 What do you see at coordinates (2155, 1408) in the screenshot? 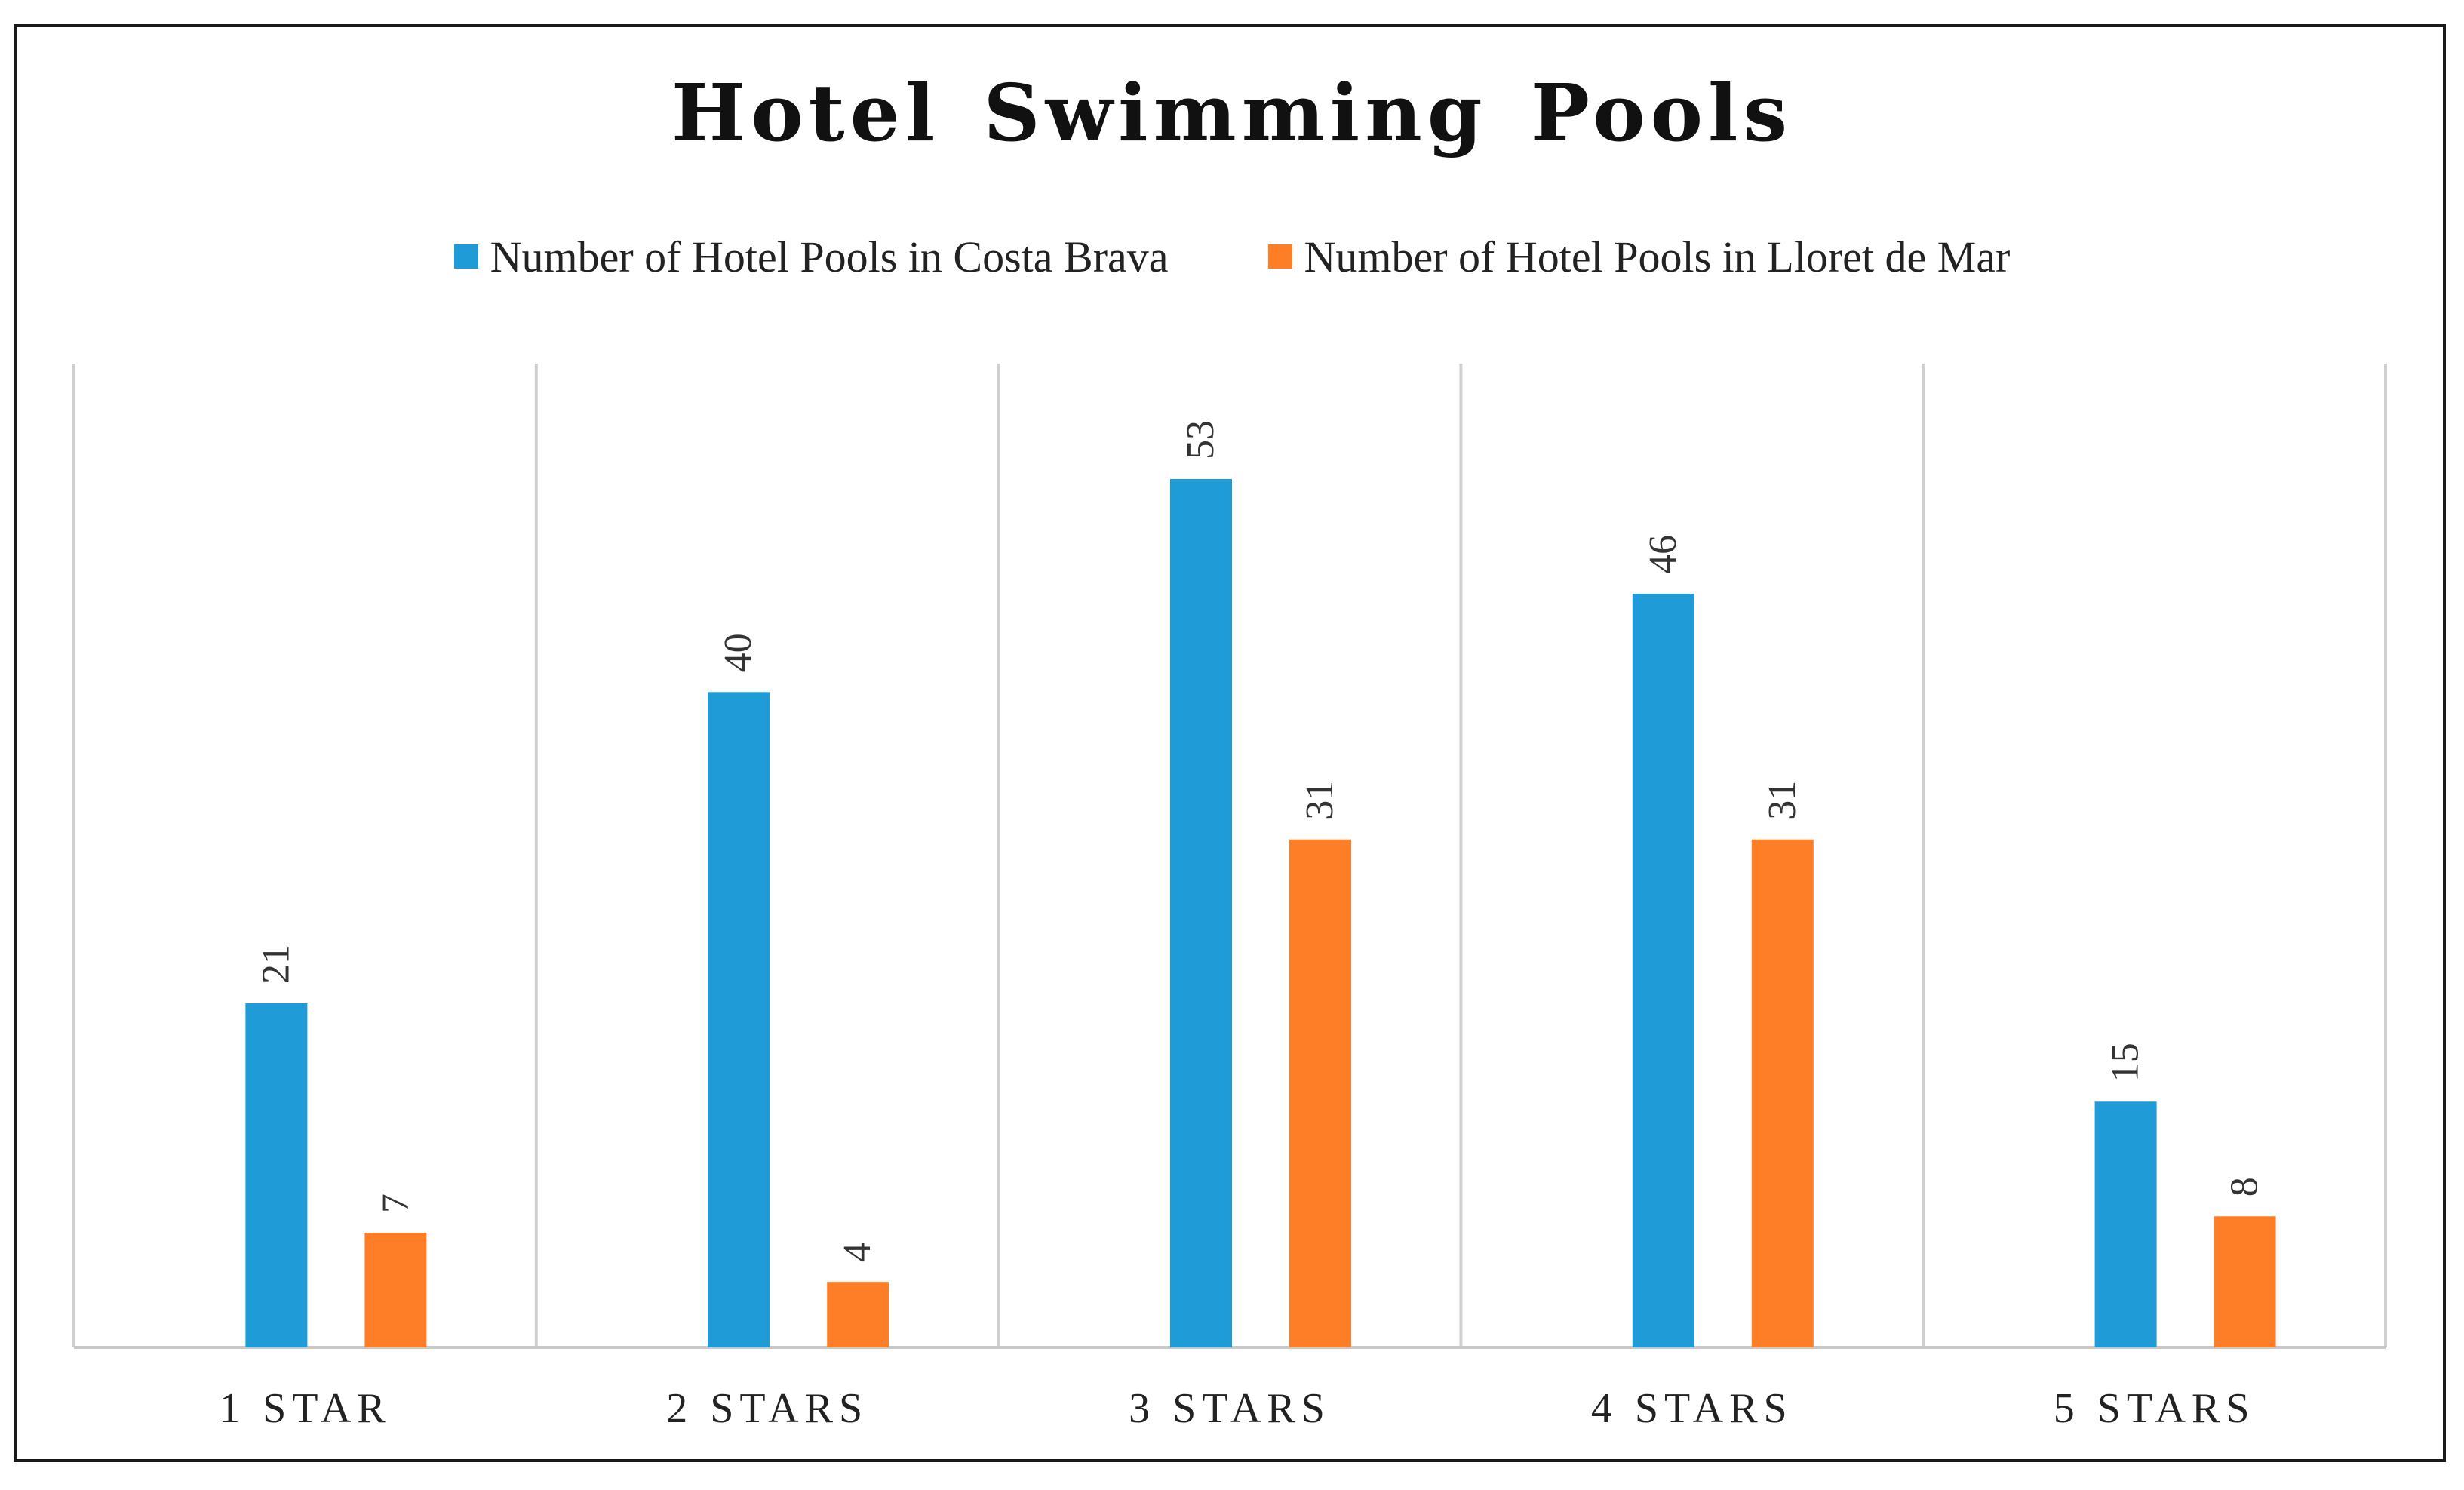
I see `x-tick-label: 5 STARS` at bounding box center [2155, 1408].